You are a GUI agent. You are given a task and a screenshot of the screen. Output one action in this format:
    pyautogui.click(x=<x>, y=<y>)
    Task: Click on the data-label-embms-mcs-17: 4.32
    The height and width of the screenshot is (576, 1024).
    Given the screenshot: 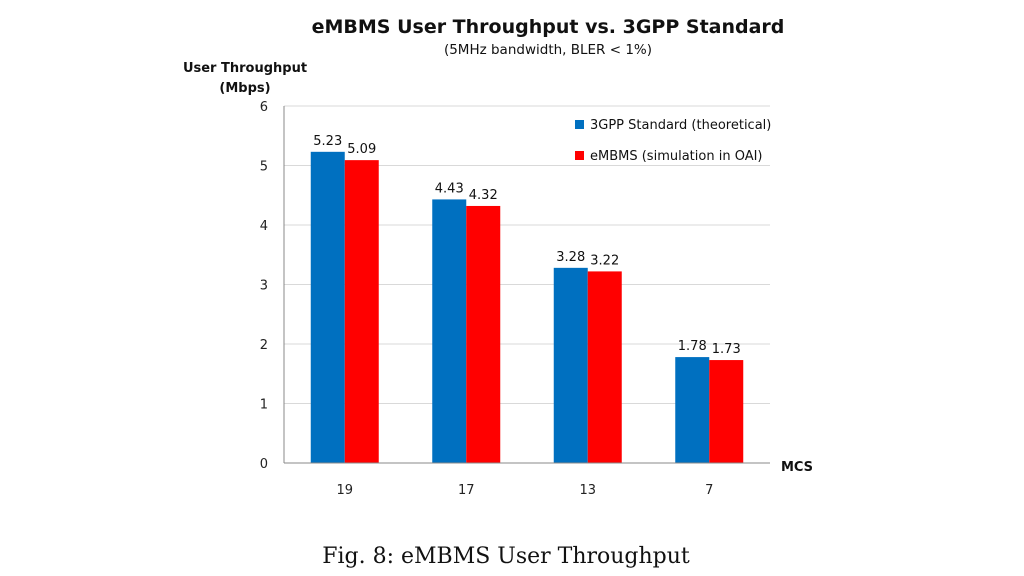 What is the action you would take?
    pyautogui.click(x=483, y=195)
    